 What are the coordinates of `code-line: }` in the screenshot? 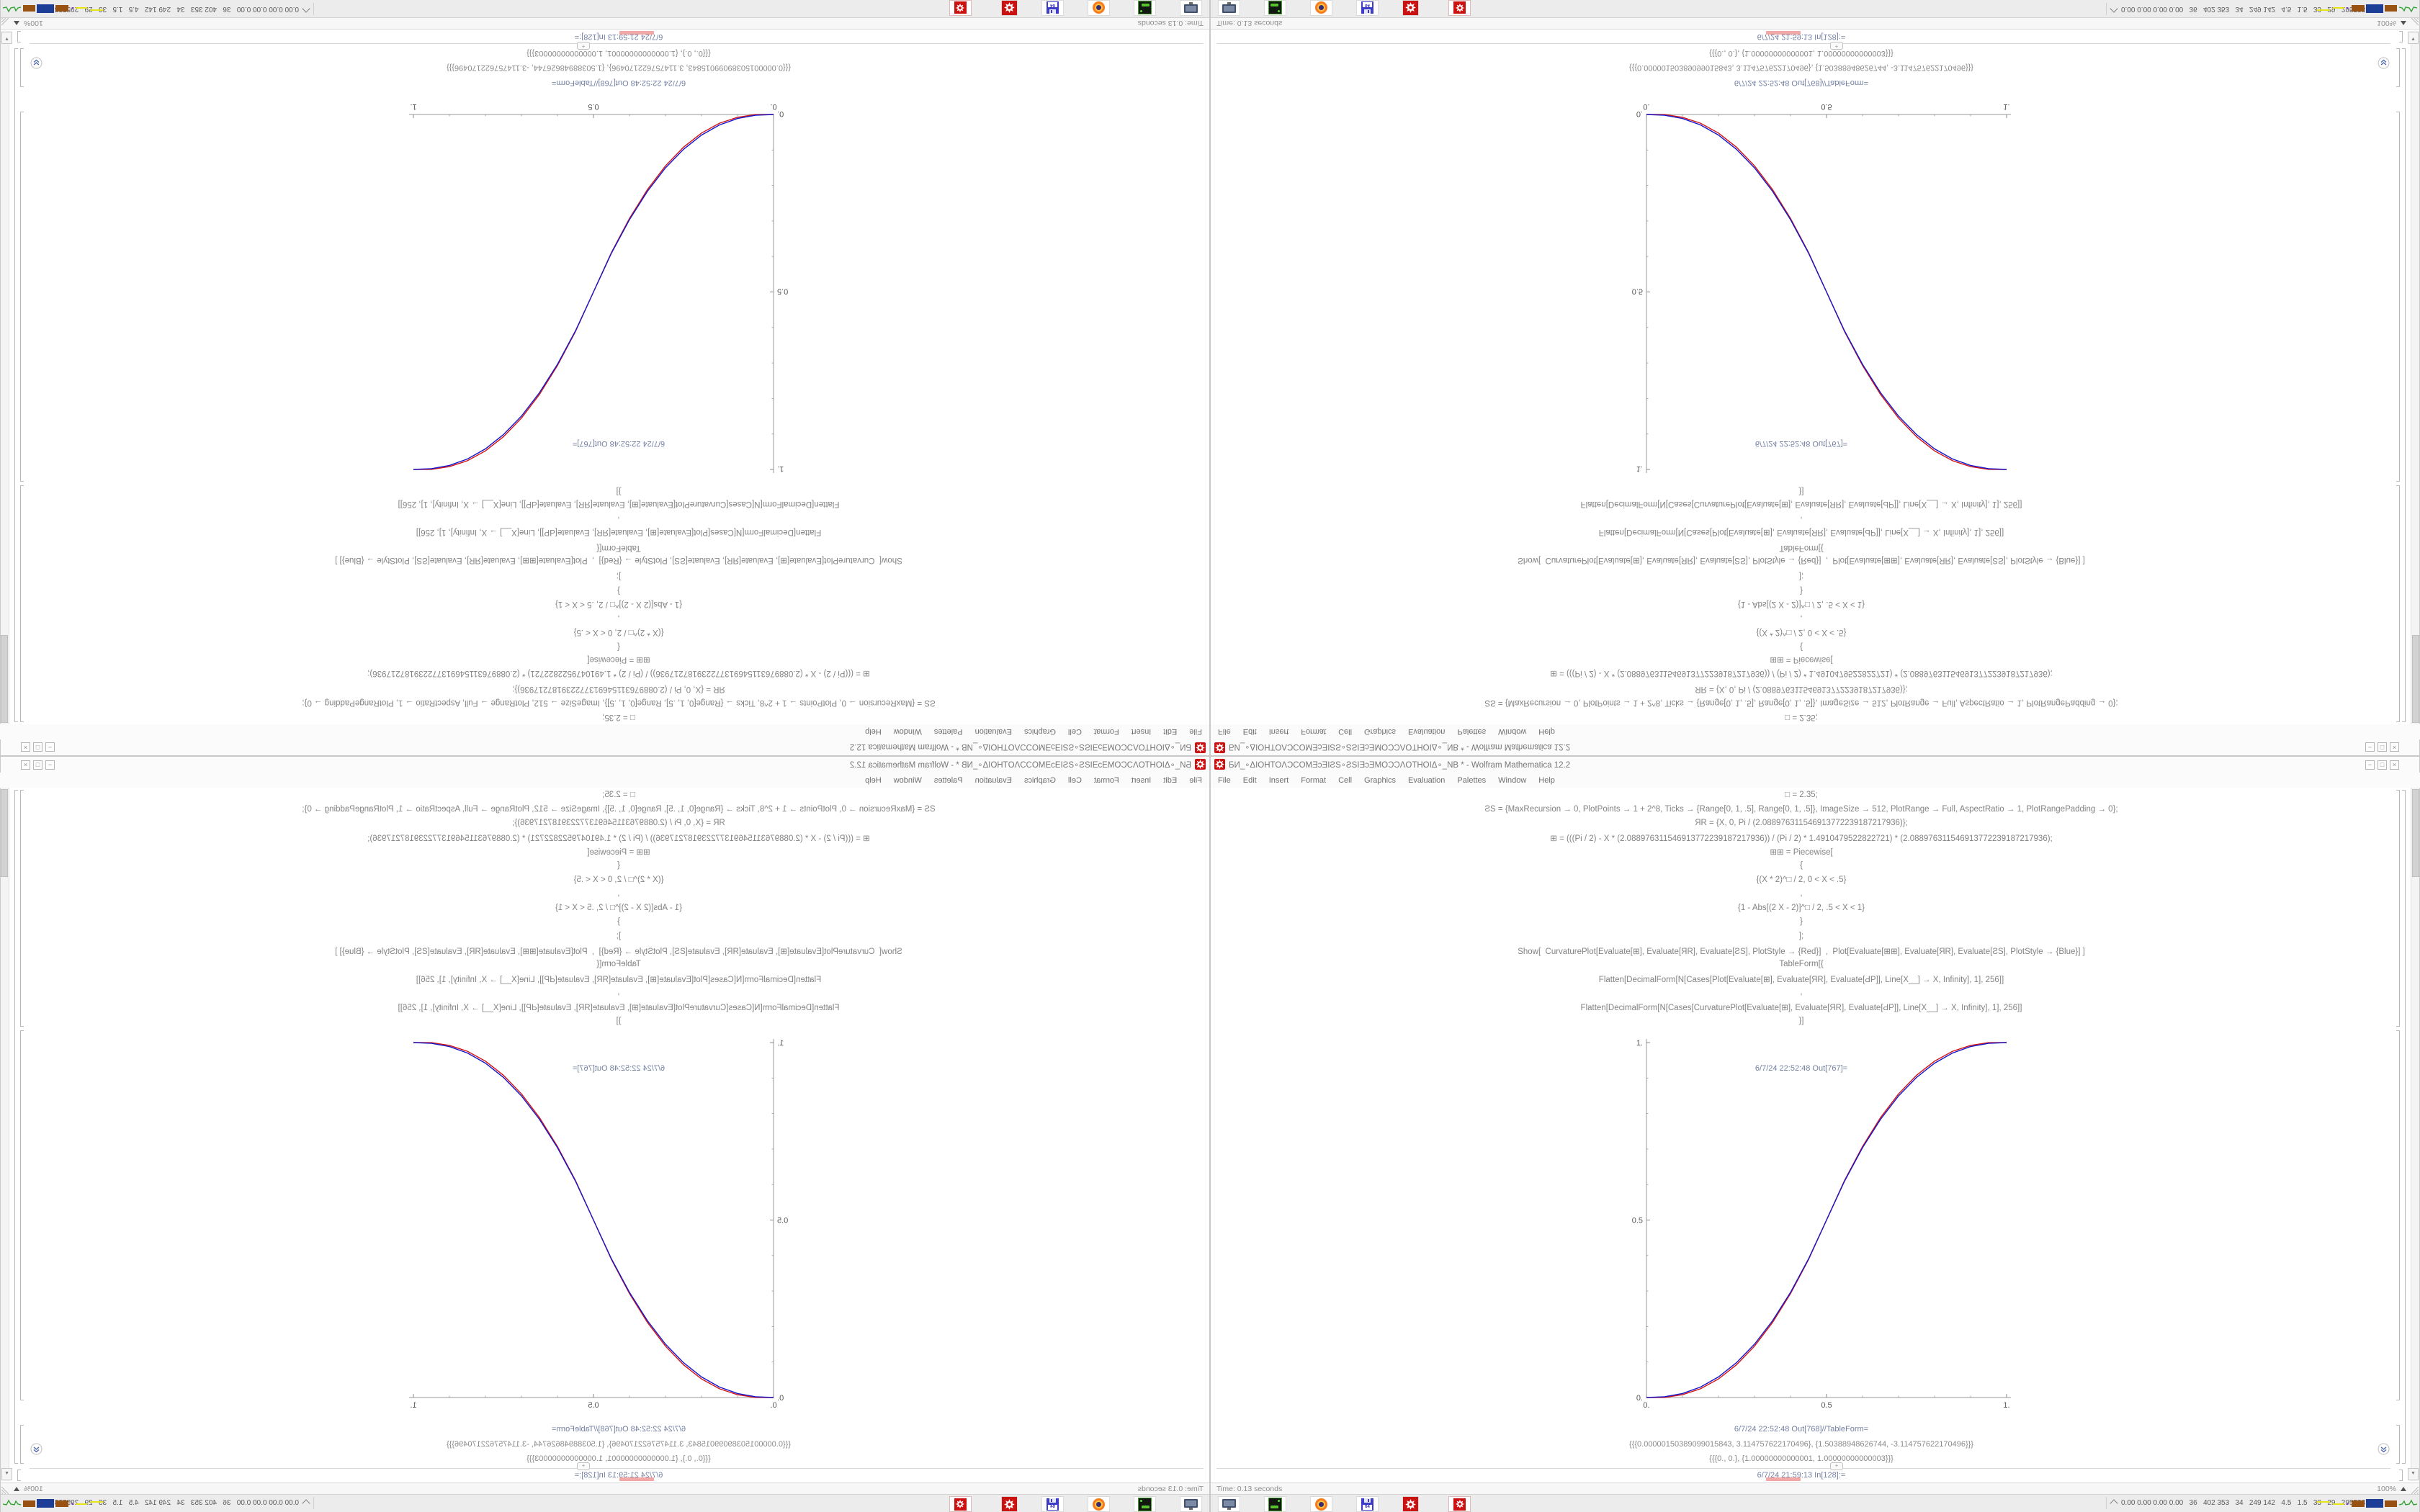 It's located at (1801, 922).